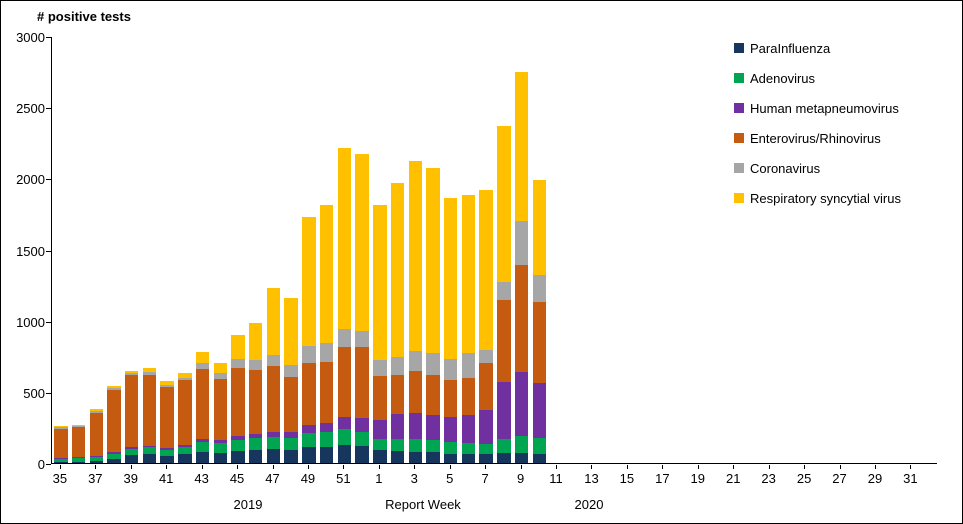  Describe the element at coordinates (817, 168) in the screenshot. I see `legend-item-coronavirus: Coronavirus` at that location.